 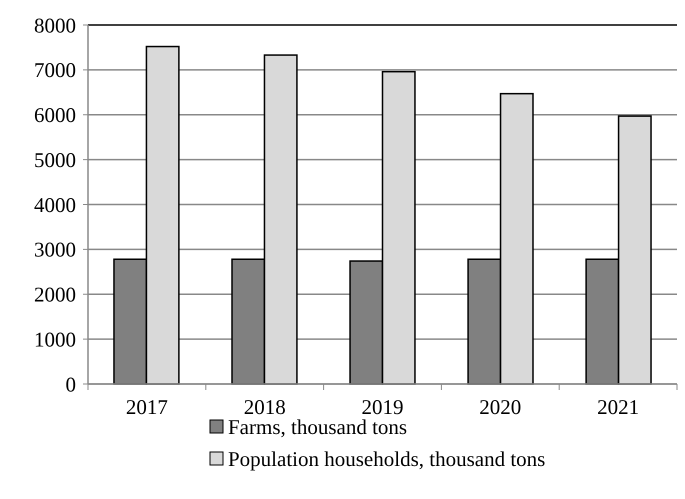 What do you see at coordinates (500, 407) in the screenshot?
I see `x-tick-label: 2020` at bounding box center [500, 407].